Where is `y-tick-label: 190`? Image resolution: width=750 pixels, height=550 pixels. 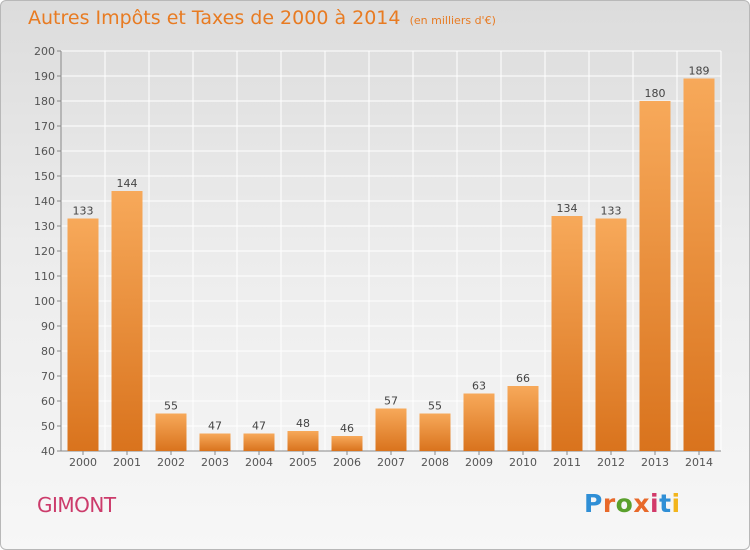
y-tick-label: 190 is located at coordinates (44, 76).